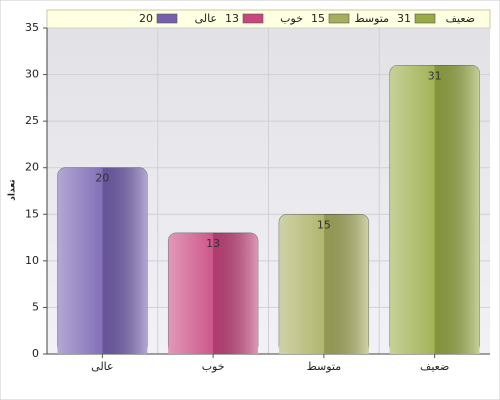 This screenshot has height=400, width=500. What do you see at coordinates (35, 306) in the screenshot?
I see `y-tick-label: 5` at bounding box center [35, 306].